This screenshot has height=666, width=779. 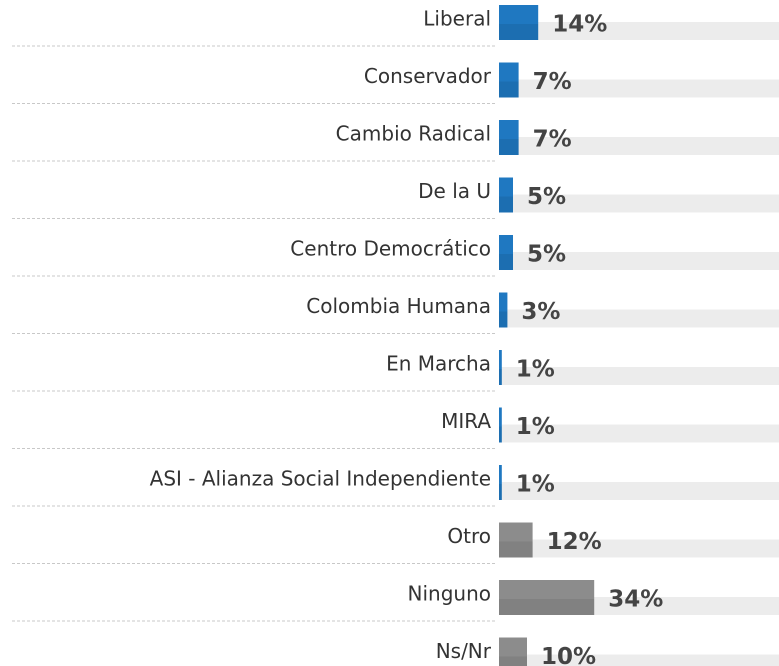 I want to click on category-label: Otro, so click(x=469, y=536).